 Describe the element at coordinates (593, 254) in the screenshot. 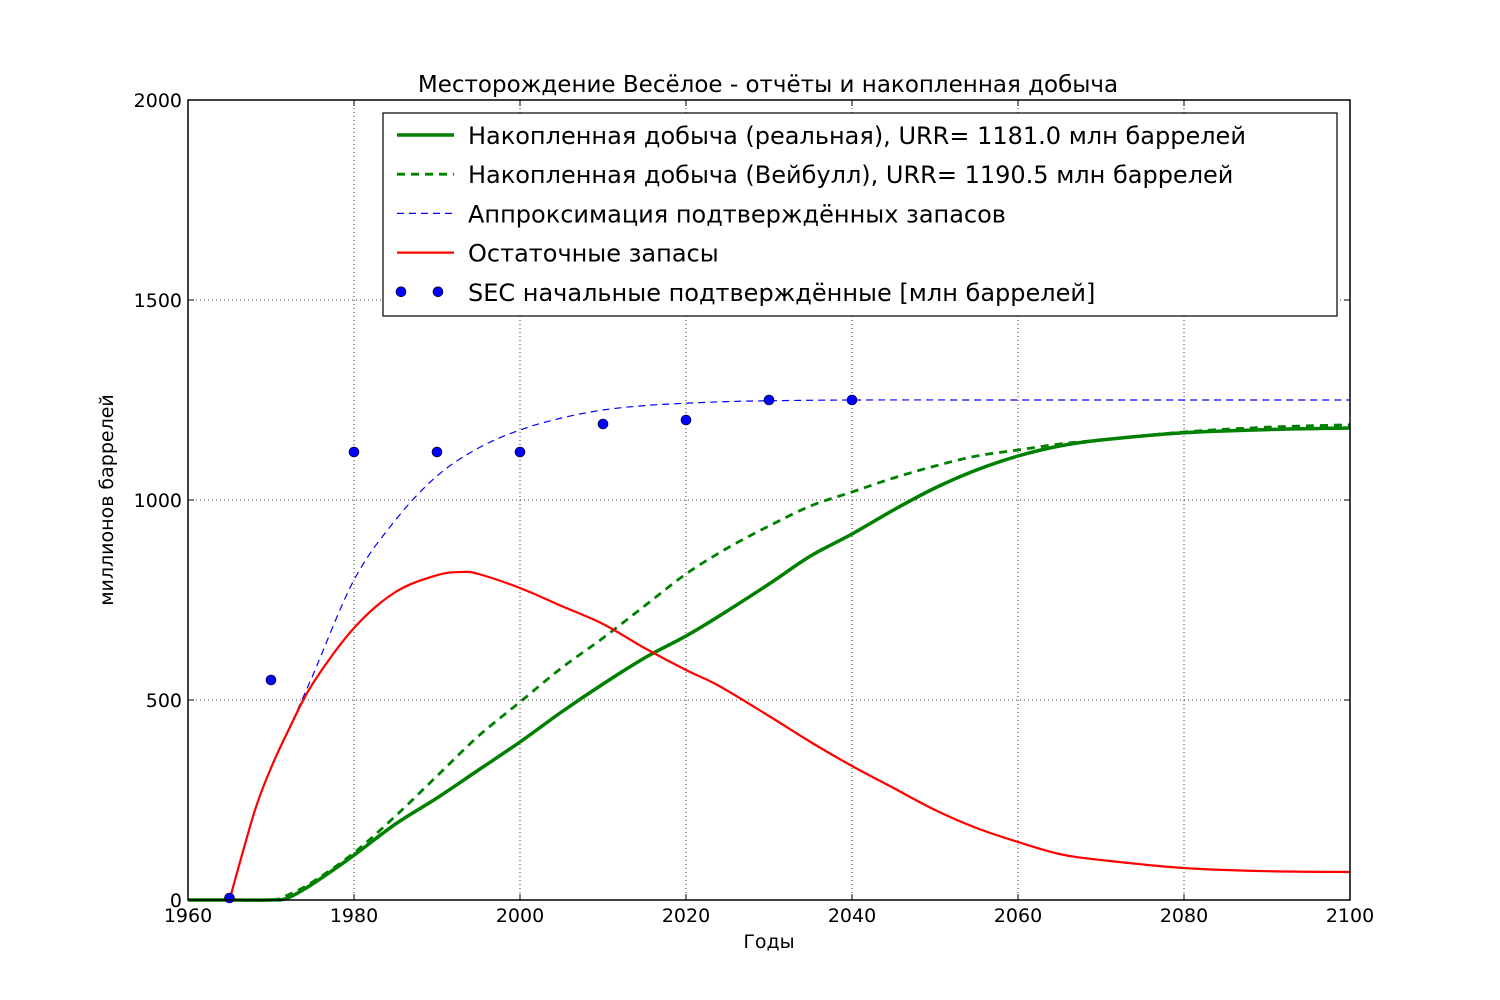

I see `legend-label: Остаточные запасы` at that location.